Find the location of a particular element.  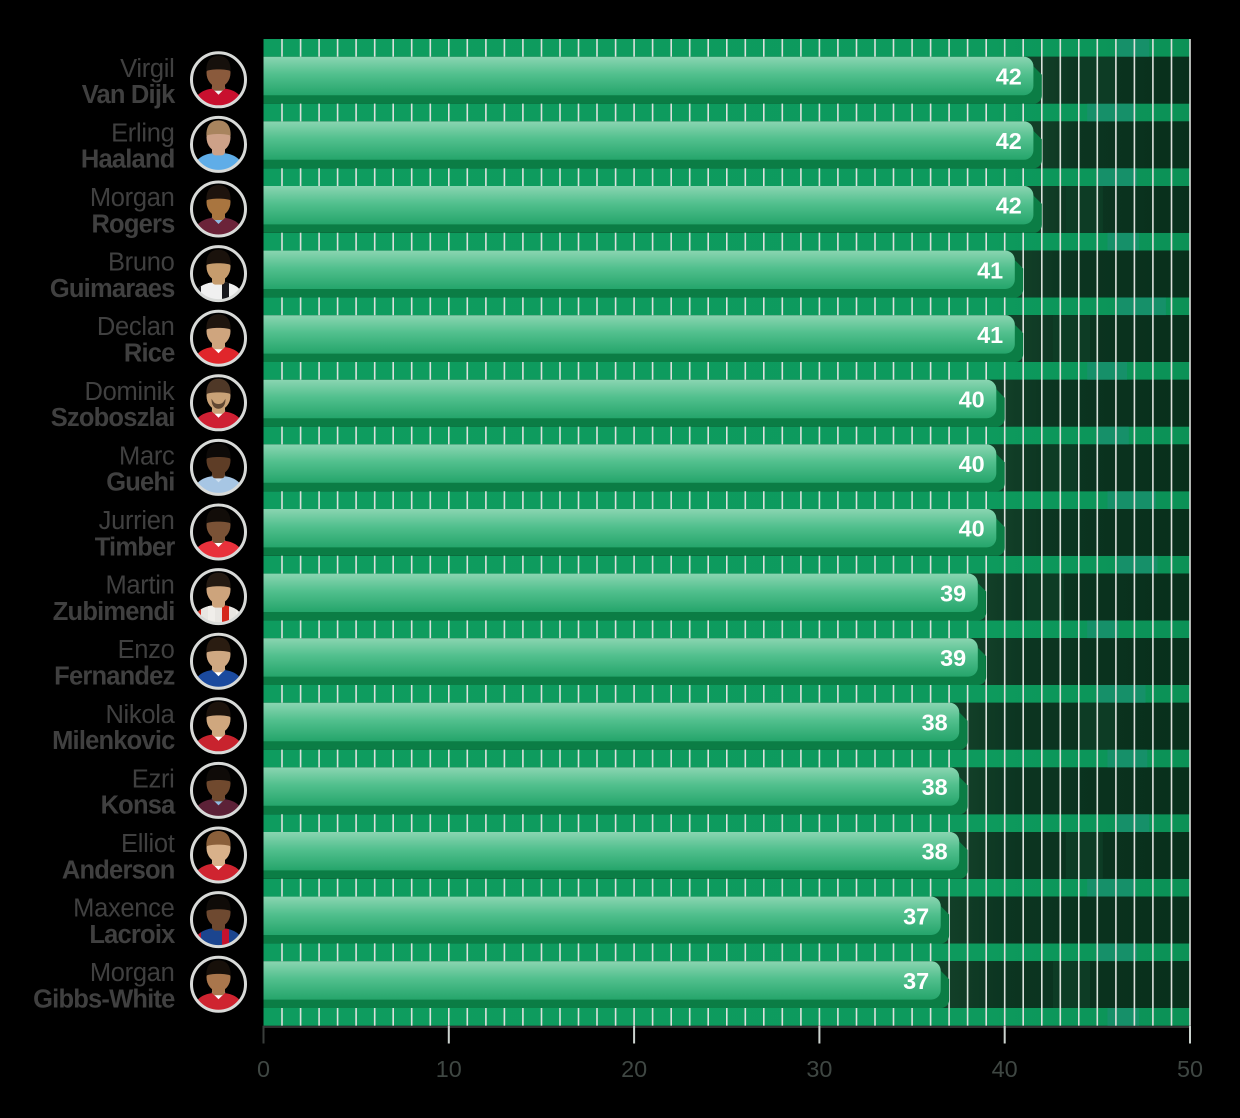

svg-text: Elliot is located at coordinates (148, 844).